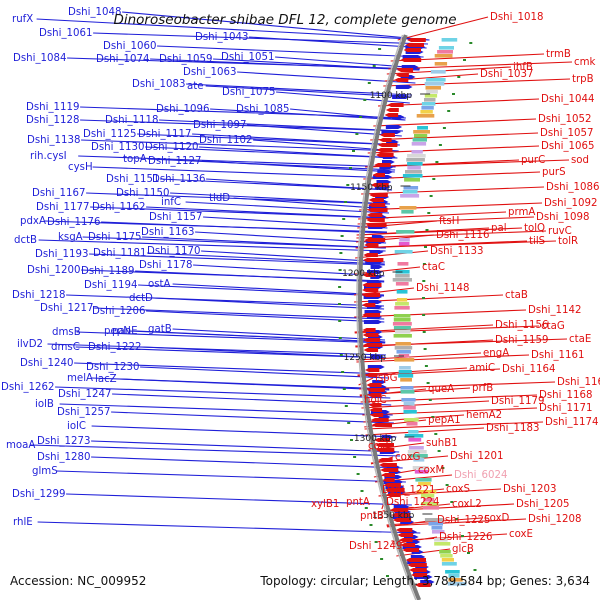  What do you see at coordinates (158, 84) in the screenshot?
I see `left-gene-label: Dshi_1083` at bounding box center [158, 84].